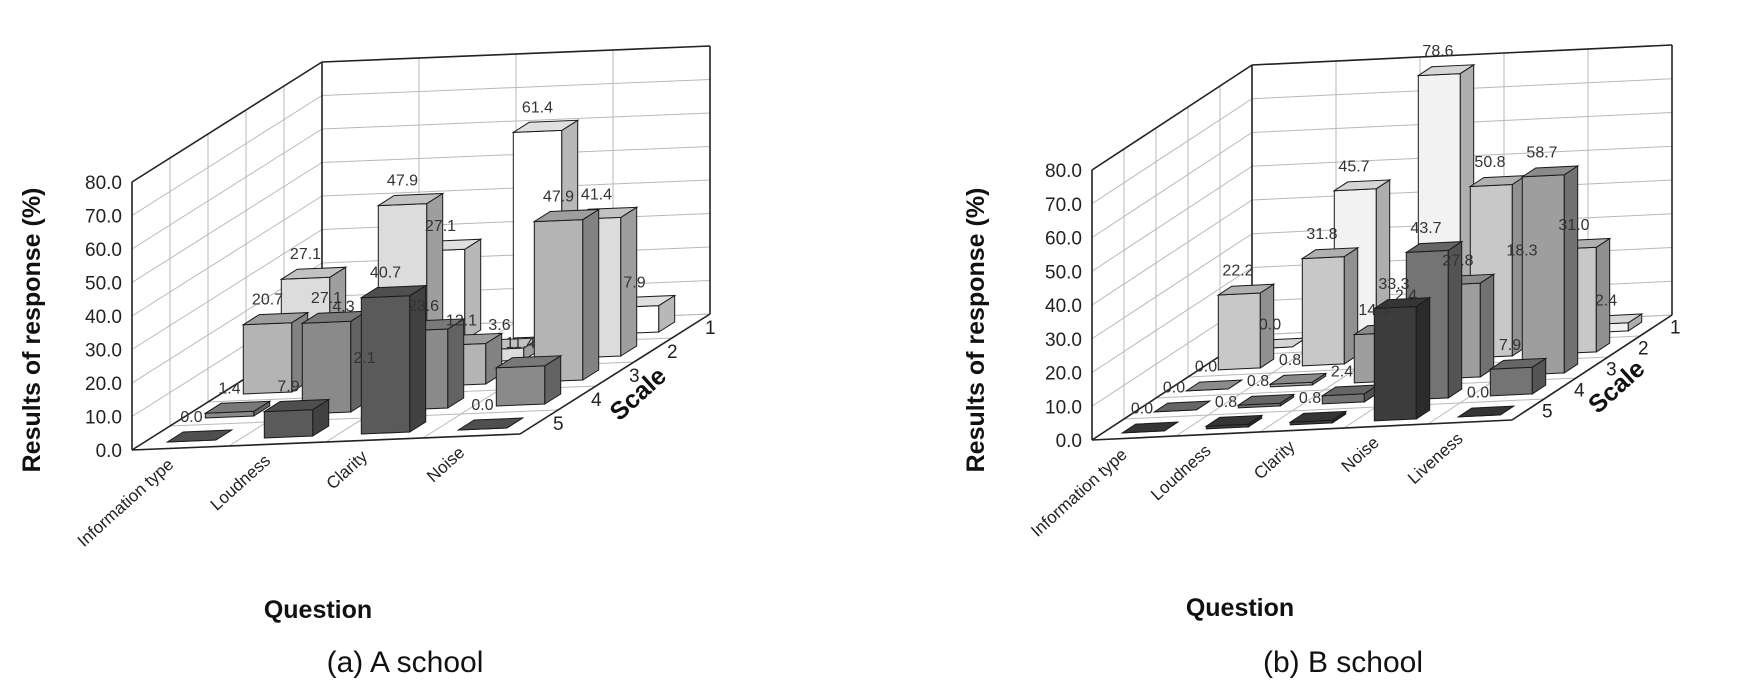 The image size is (1738, 681). I want to click on data-label: 22.2, so click(1237, 271).